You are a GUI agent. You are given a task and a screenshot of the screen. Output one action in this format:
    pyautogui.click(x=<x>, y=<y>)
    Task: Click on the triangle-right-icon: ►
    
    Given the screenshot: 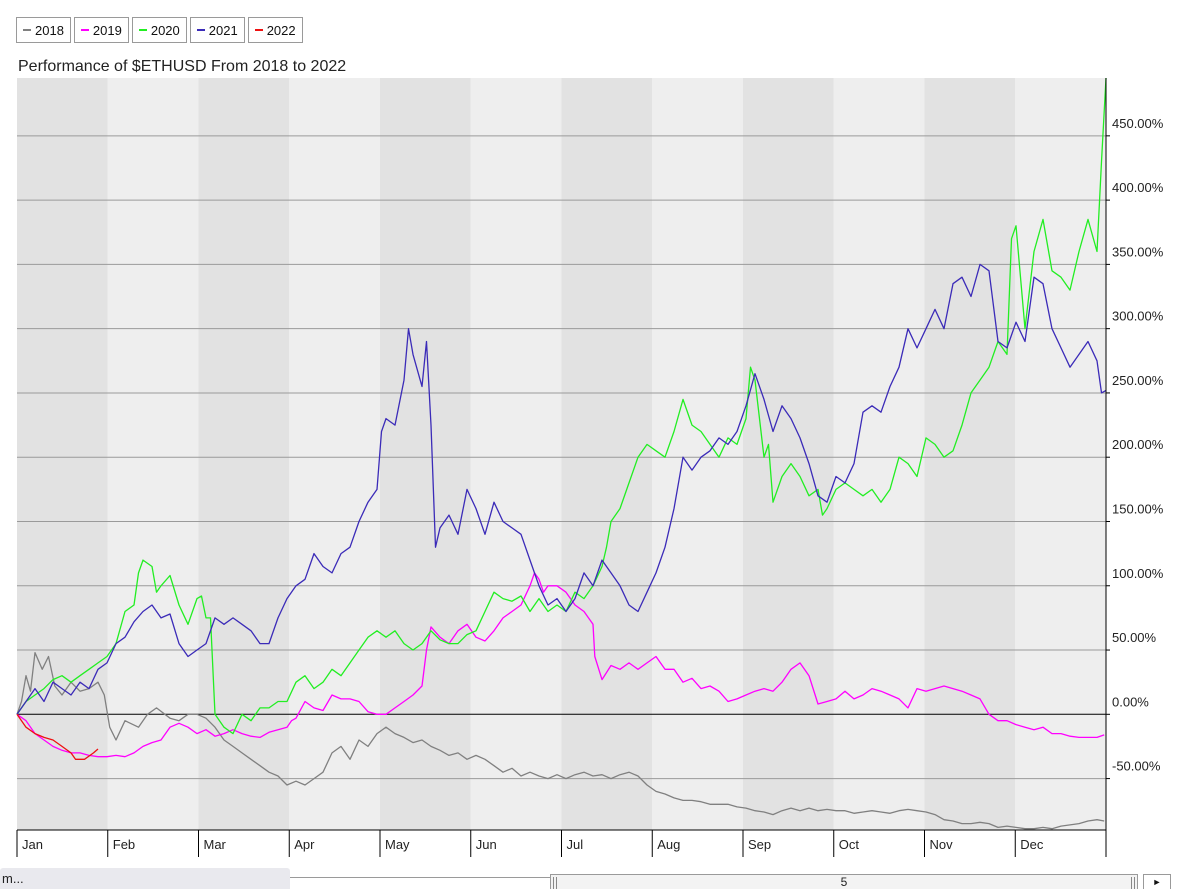 What is the action you would take?
    pyautogui.click(x=1157, y=882)
    